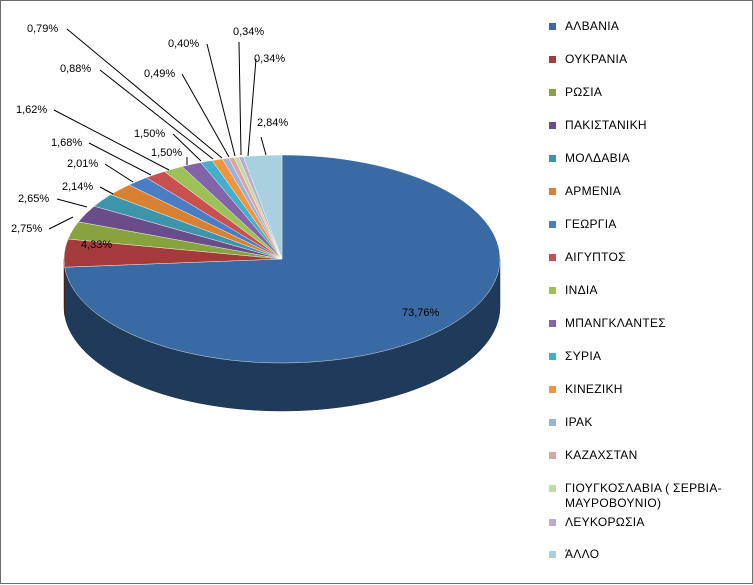 This screenshot has width=753, height=585. Describe the element at coordinates (31, 110) in the screenshot. I see `data-label-8: 1,62%` at that location.